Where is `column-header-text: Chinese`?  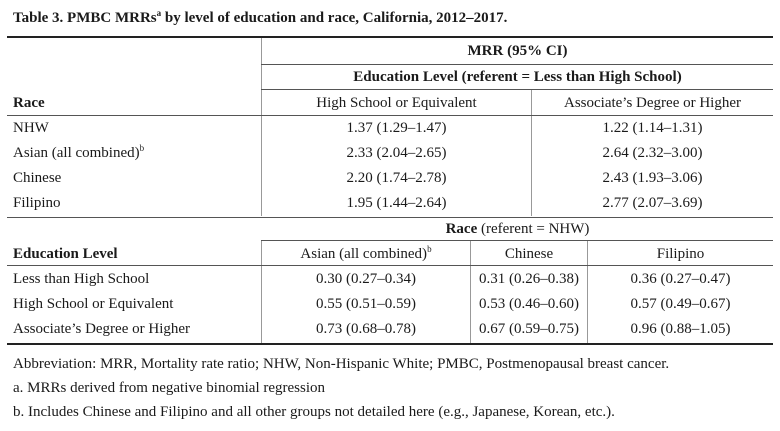
column-header-text: Chinese is located at coordinates (529, 254).